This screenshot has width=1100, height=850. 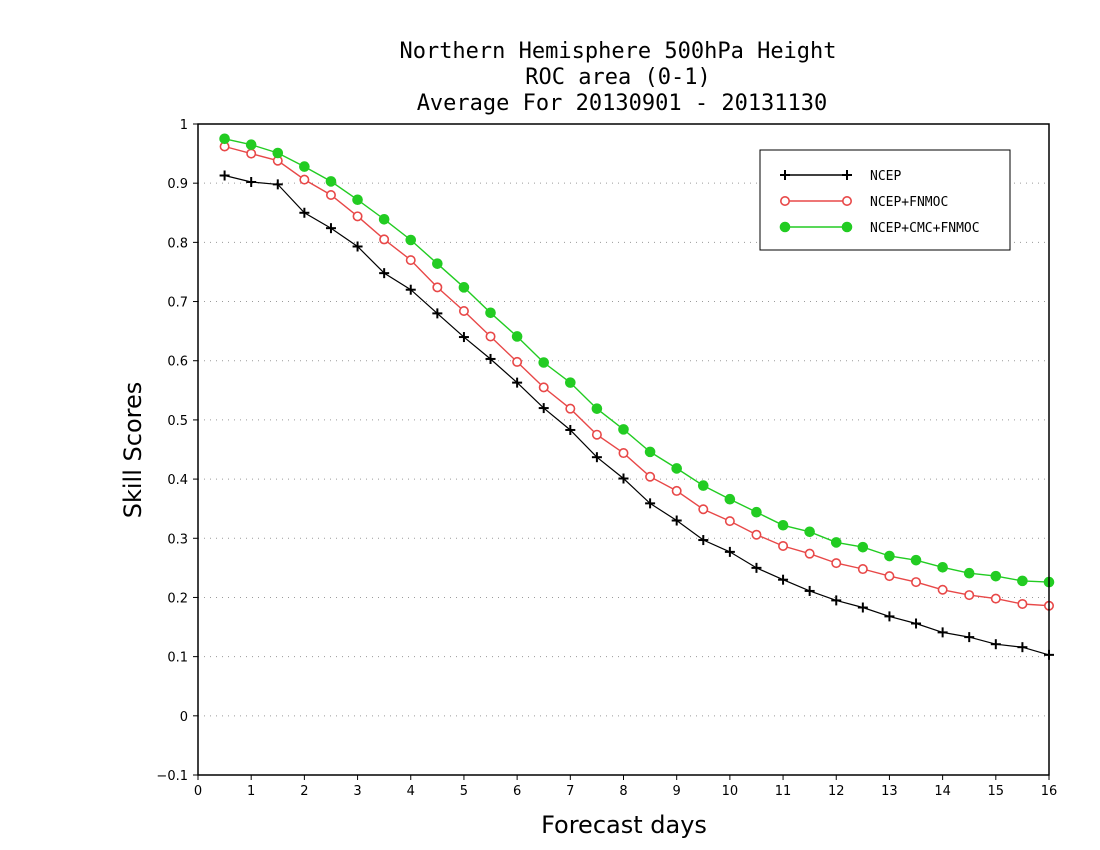 I want to click on x-tick-label: 11, so click(x=783, y=791).